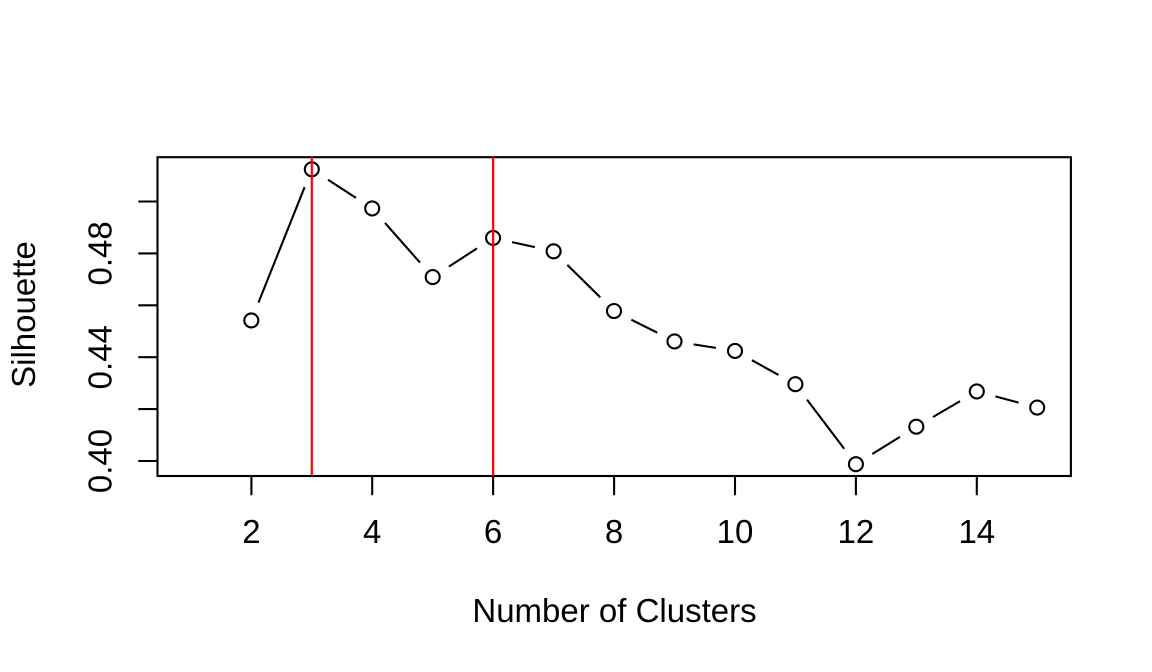 The image size is (1152, 672). Describe the element at coordinates (372, 531) in the screenshot. I see `svg-text: 4` at that location.